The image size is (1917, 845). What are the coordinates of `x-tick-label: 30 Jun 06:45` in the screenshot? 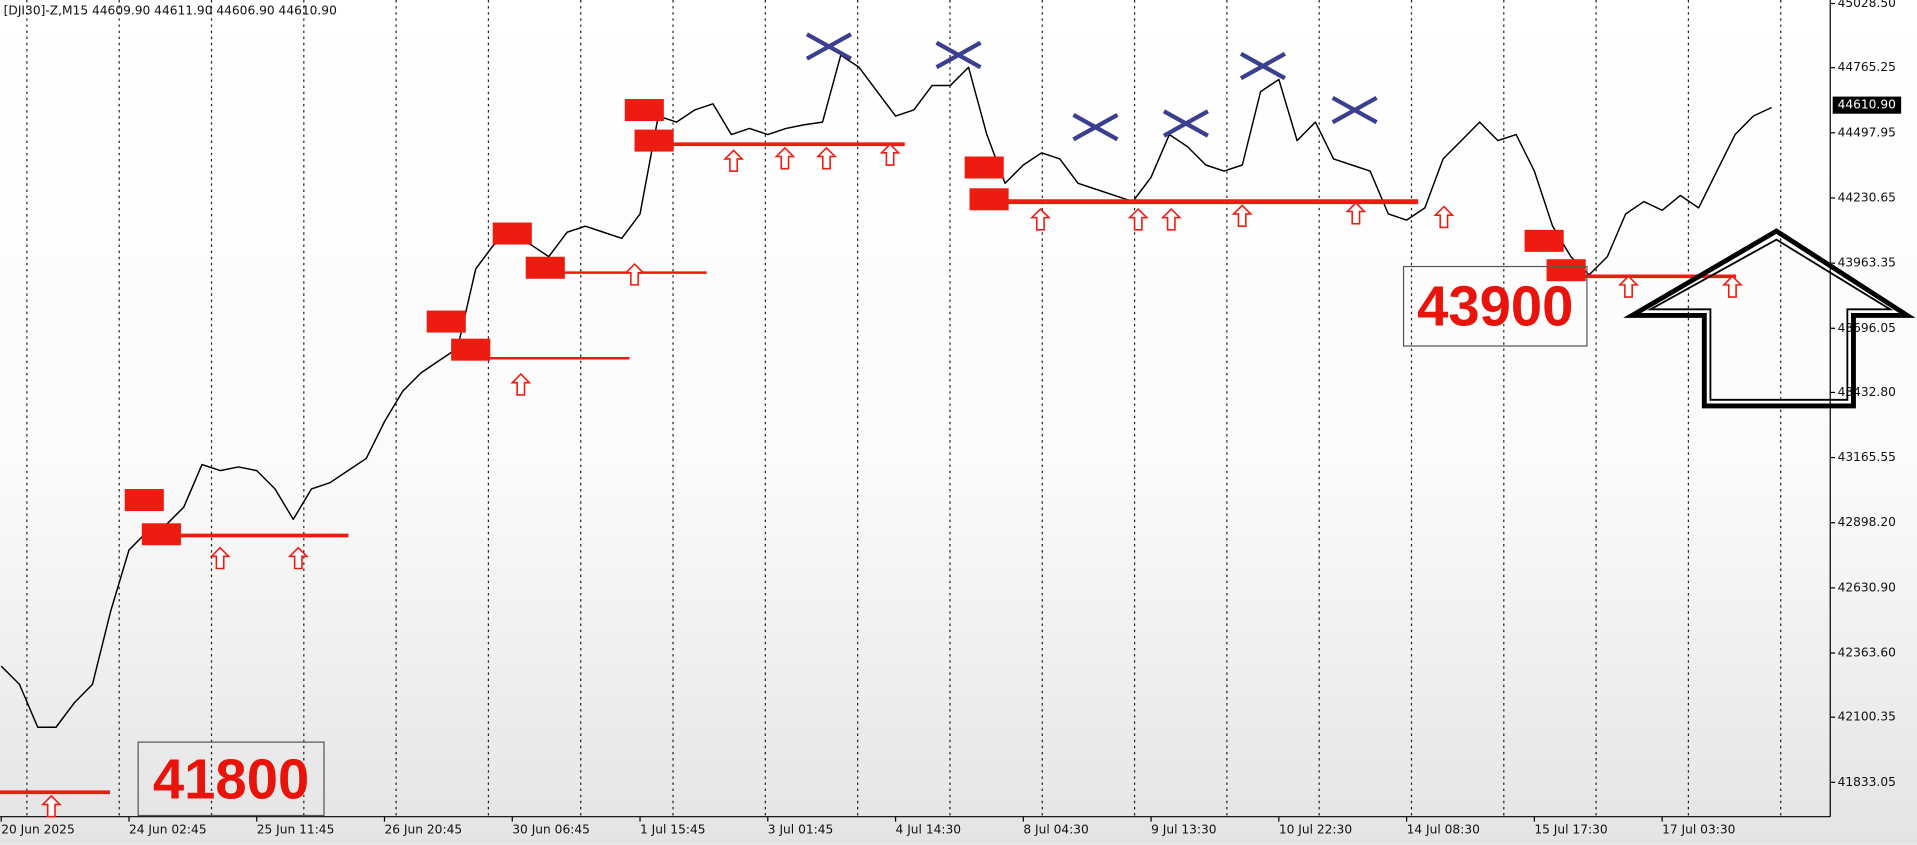 It's located at (551, 830).